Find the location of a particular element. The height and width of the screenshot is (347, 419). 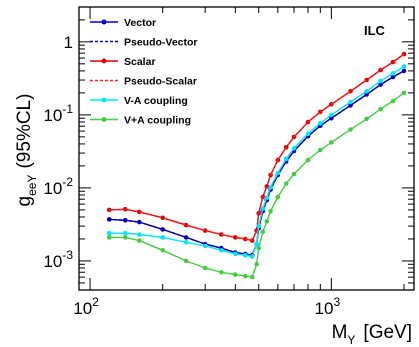

legend-entry: V+A coupling is located at coordinates (140, 121).